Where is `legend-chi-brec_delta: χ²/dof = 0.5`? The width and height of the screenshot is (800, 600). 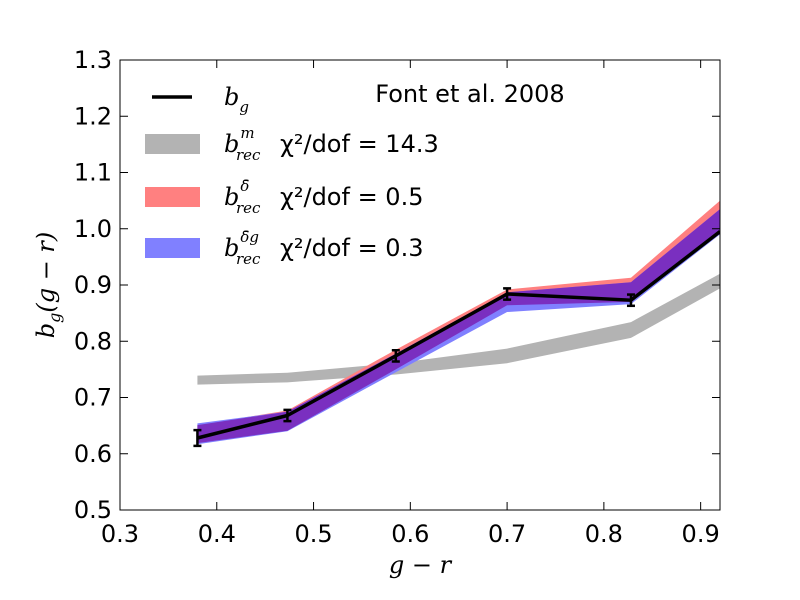 legend-chi-brec_delta: χ²/dof = 0.5 is located at coordinates (351, 197).